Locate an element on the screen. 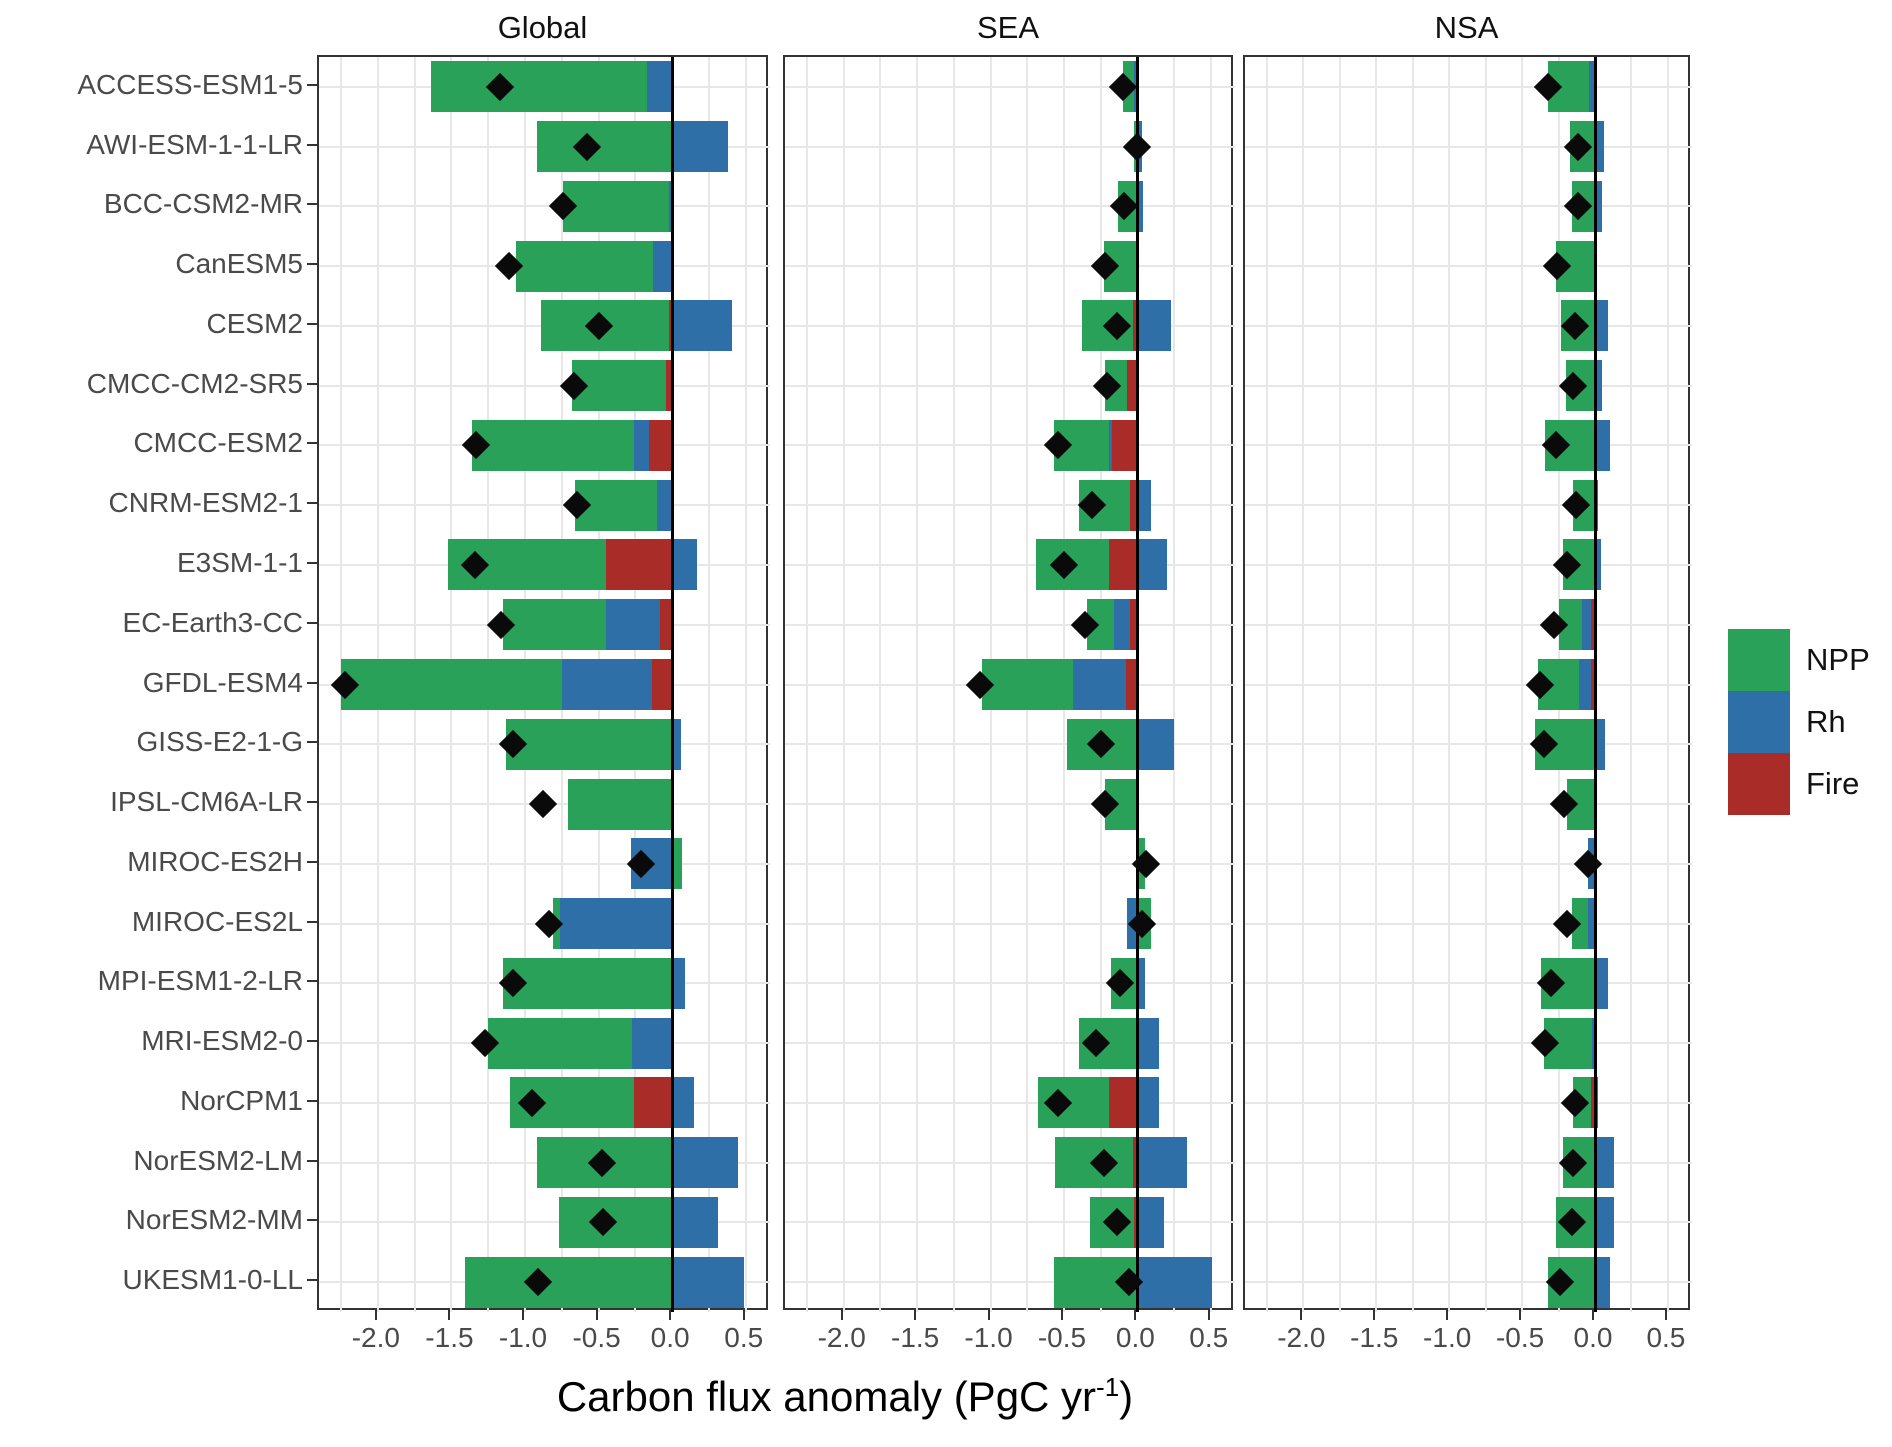  legend-label-rh: Rh is located at coordinates (1826, 721).